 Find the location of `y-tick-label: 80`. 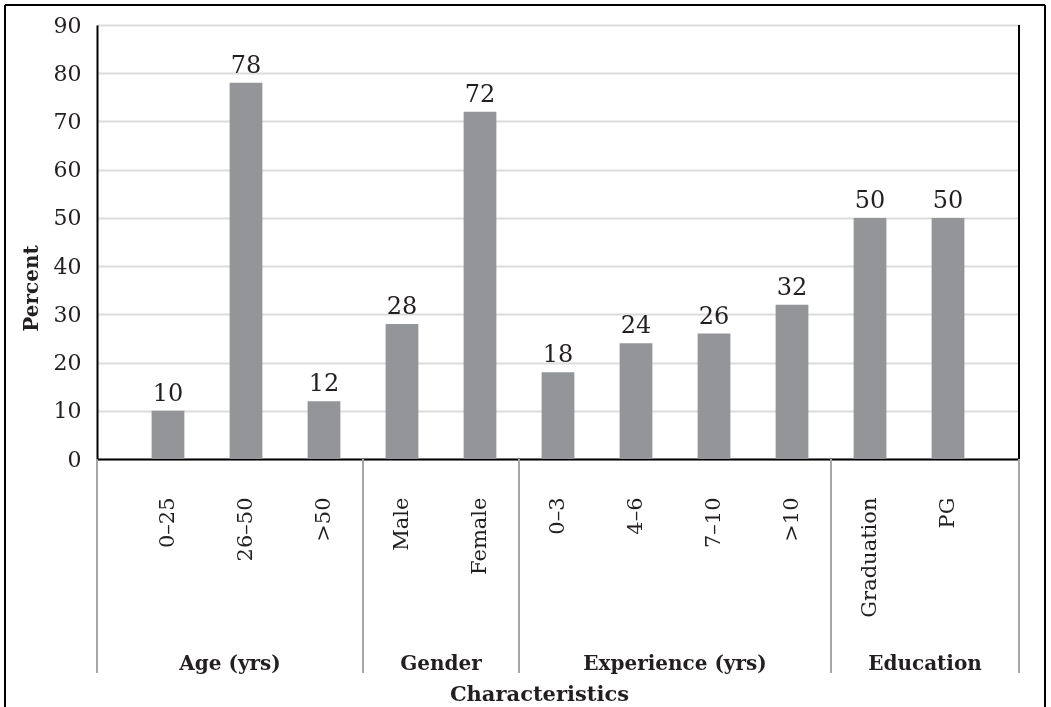

y-tick-label: 80 is located at coordinates (67, 73).